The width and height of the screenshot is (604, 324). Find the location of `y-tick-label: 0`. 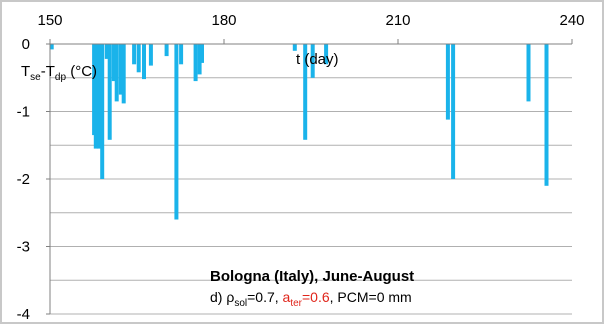

y-tick-label: 0 is located at coordinates (26, 44).